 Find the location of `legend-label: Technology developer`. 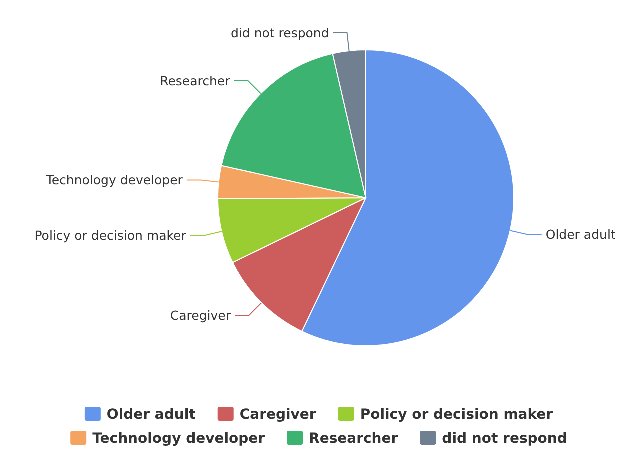

legend-label: Technology developer is located at coordinates (179, 438).